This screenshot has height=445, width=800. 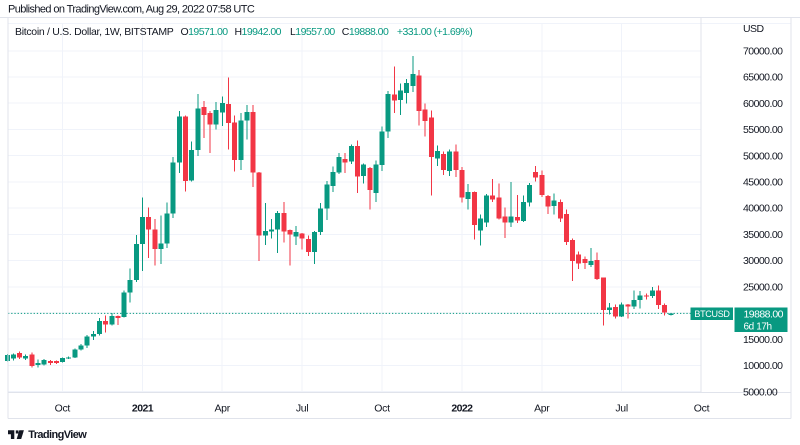 What do you see at coordinates (763, 156) in the screenshot?
I see `svg-text: 50000.00` at bounding box center [763, 156].